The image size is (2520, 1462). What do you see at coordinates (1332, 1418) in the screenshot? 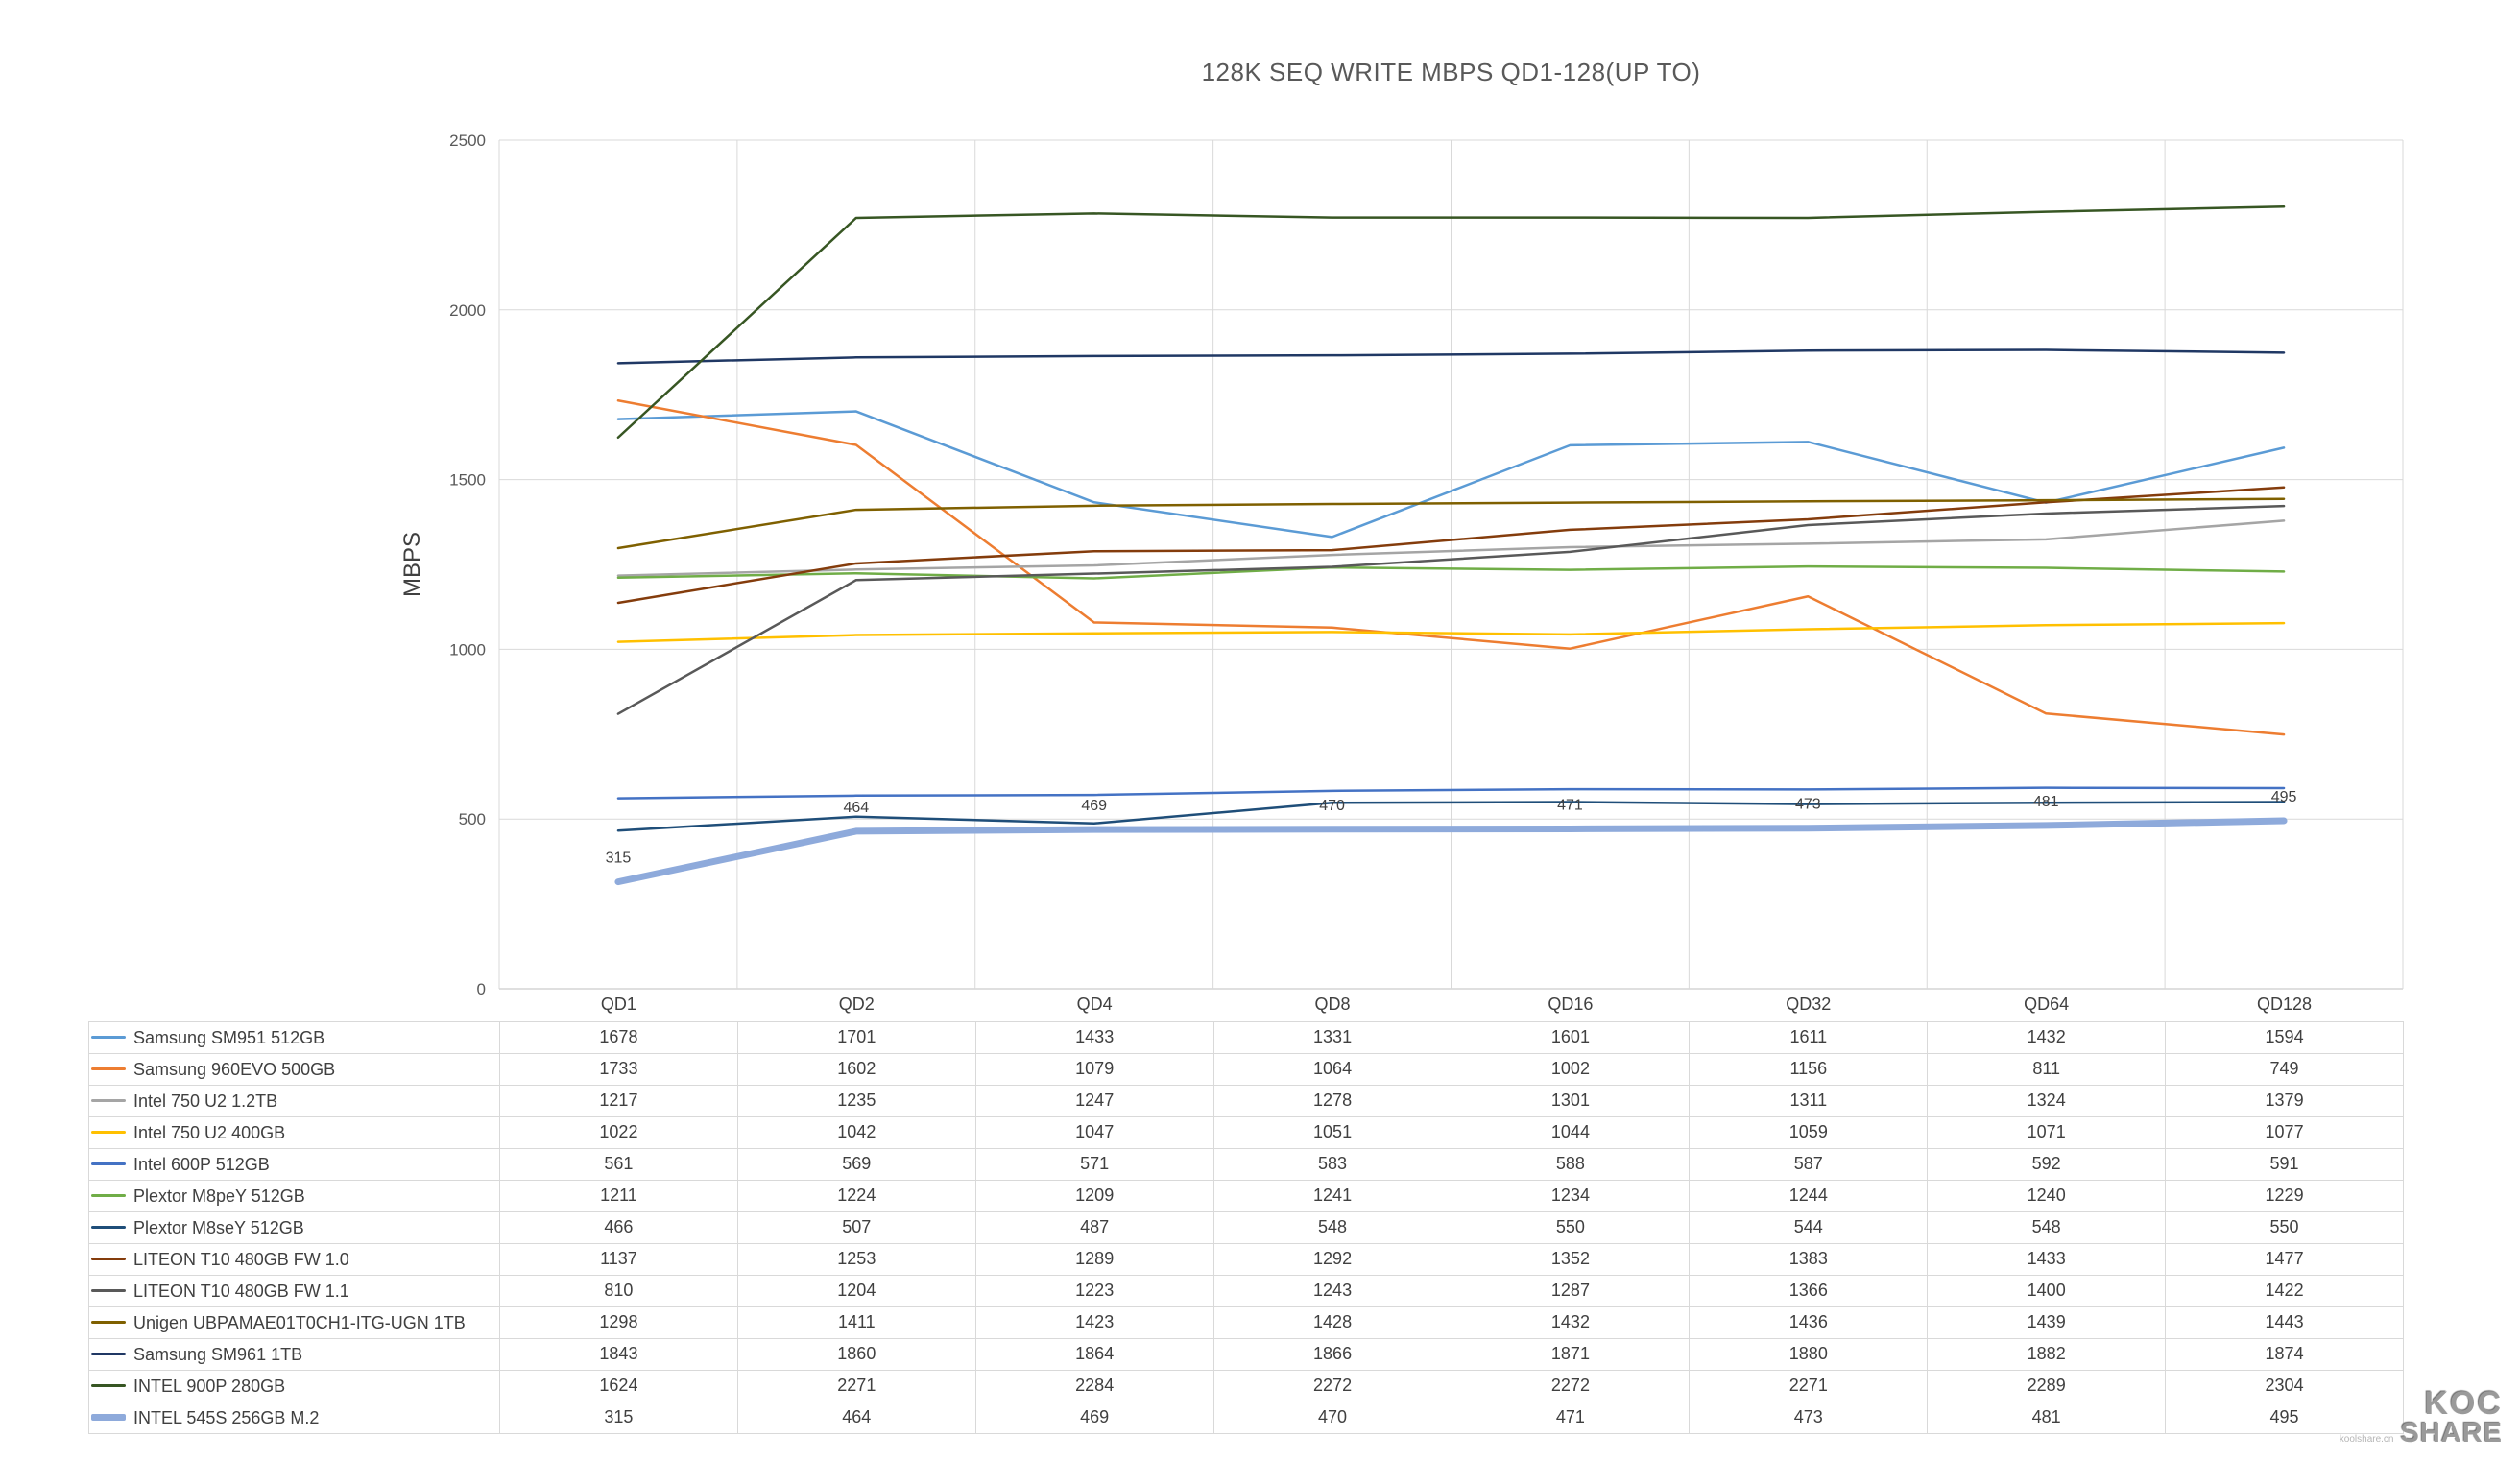
I see `value-cell: 470` at bounding box center [1332, 1418].